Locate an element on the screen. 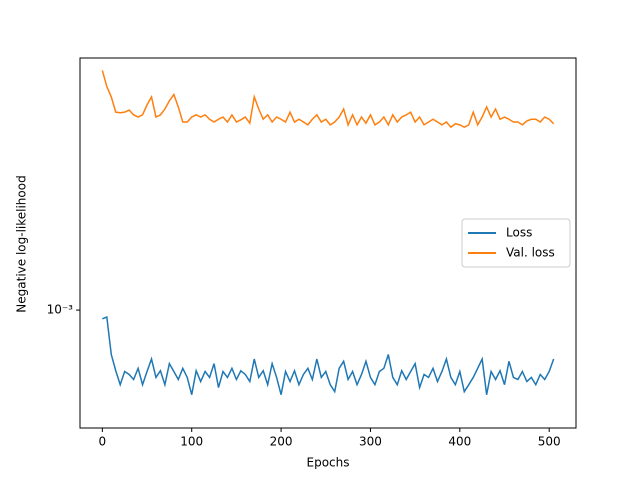 Image resolution: width=640 pixels, height=480 pixels. x-tick-label: 300 is located at coordinates (370, 442).